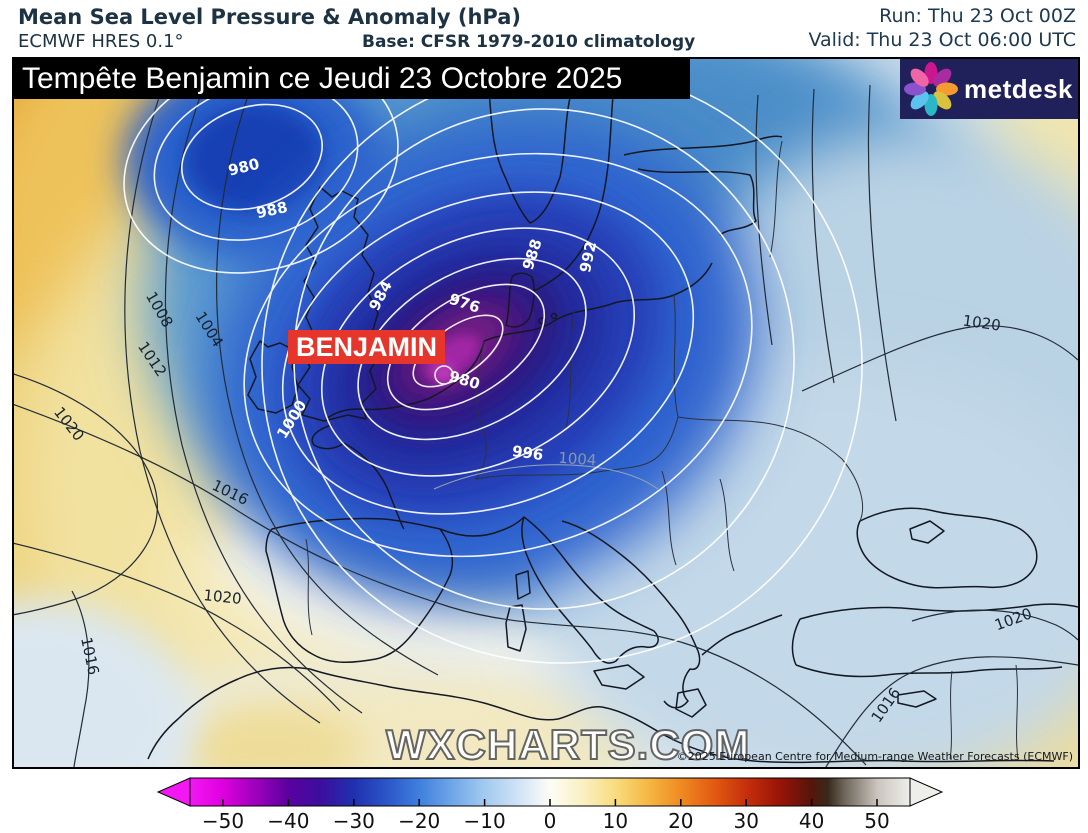 The image size is (1088, 833). Describe the element at coordinates (484, 820) in the screenshot. I see `tick-label: −10` at that location.